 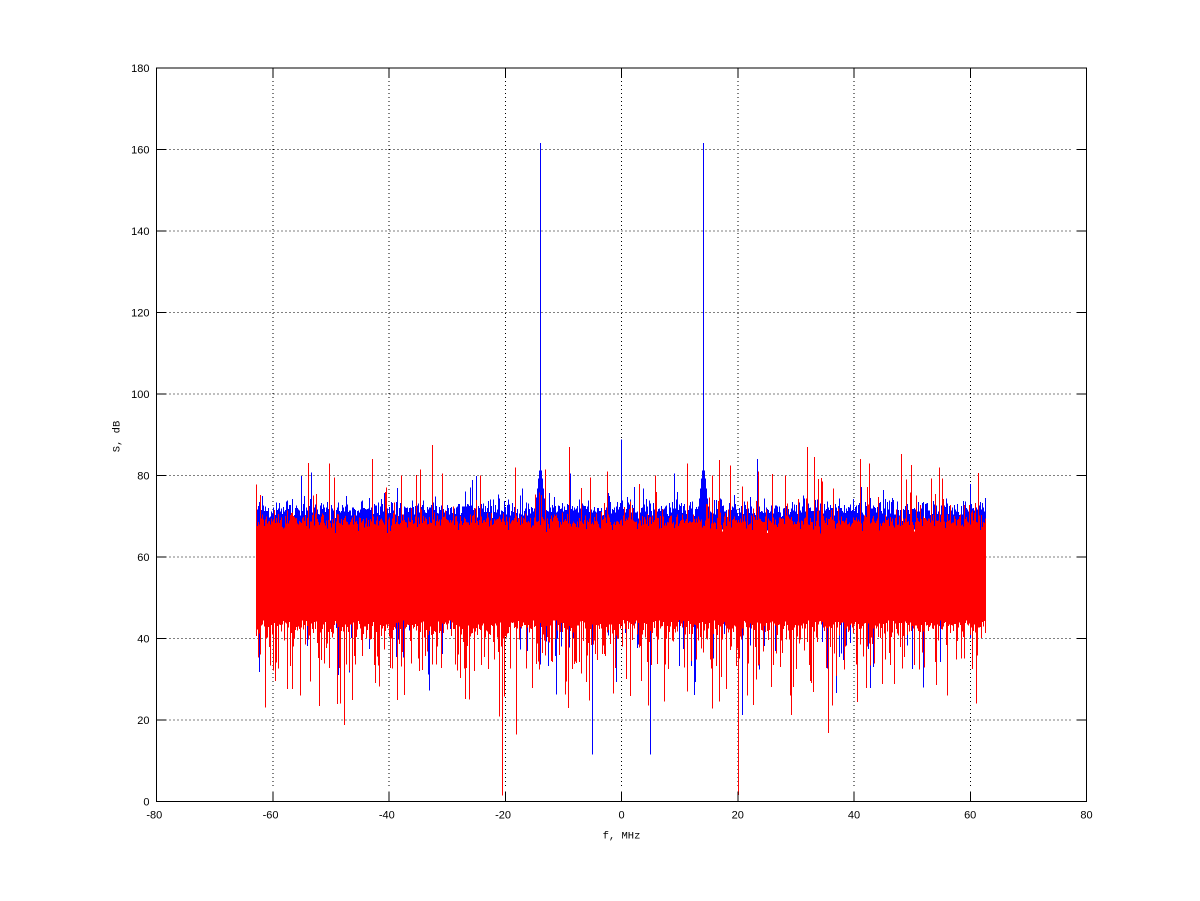 What do you see at coordinates (503, 816) in the screenshot?
I see `svg-text: -20` at bounding box center [503, 816].